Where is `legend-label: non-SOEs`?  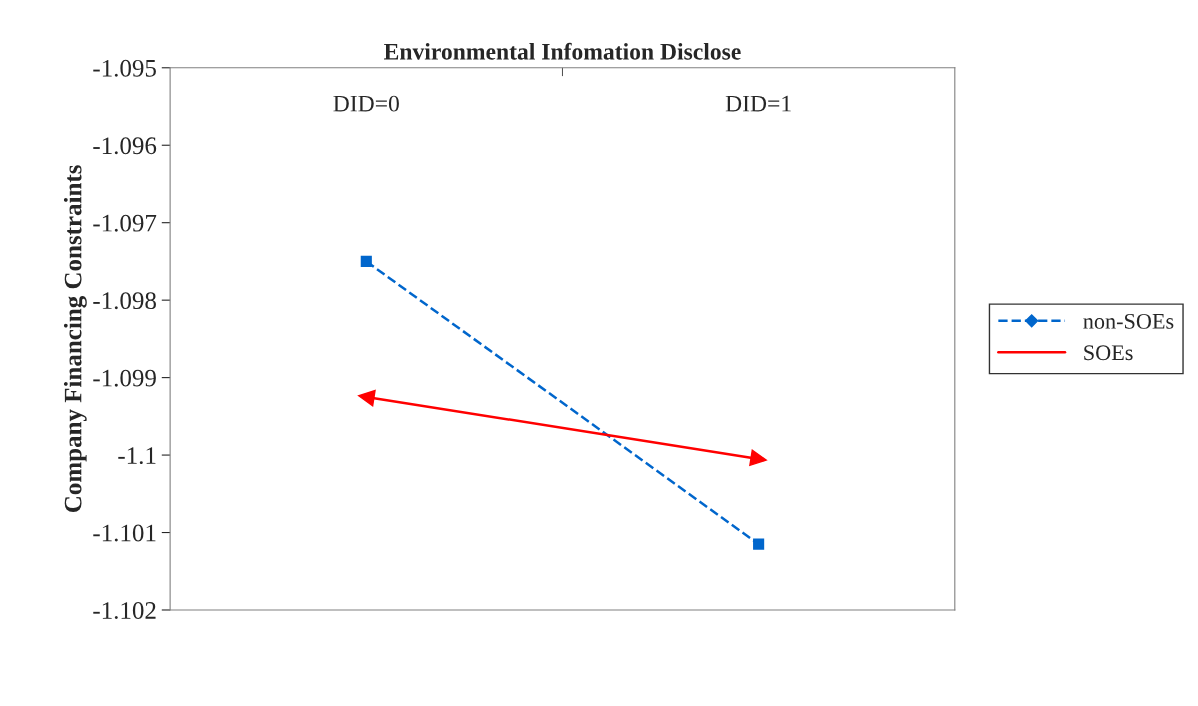 legend-label: non-SOEs is located at coordinates (1128, 321).